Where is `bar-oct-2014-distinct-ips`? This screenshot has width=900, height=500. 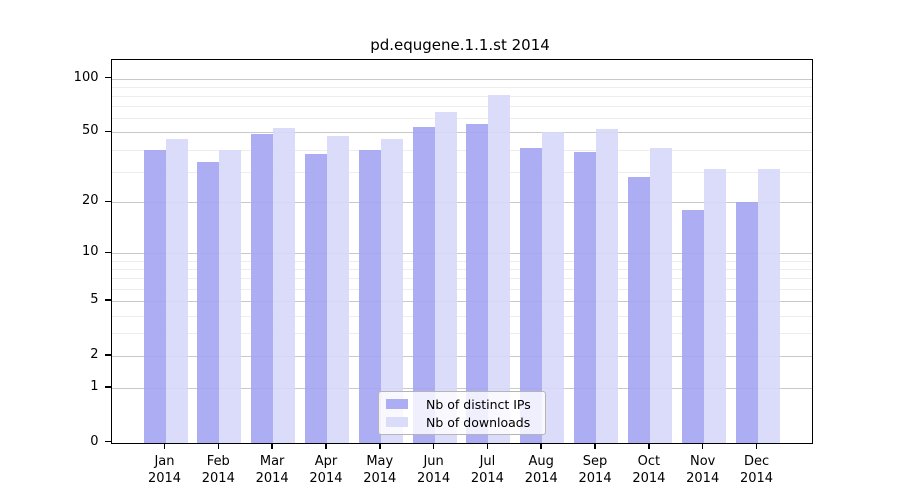 bar-oct-2014-distinct-ips is located at coordinates (638, 309).